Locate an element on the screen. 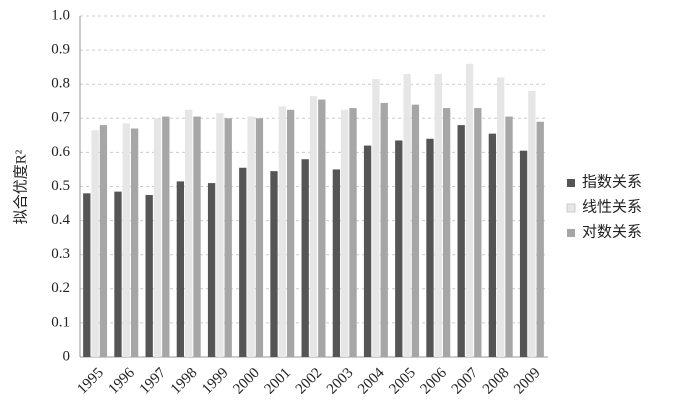  x-tick-label: 2005 is located at coordinates (402, 381).